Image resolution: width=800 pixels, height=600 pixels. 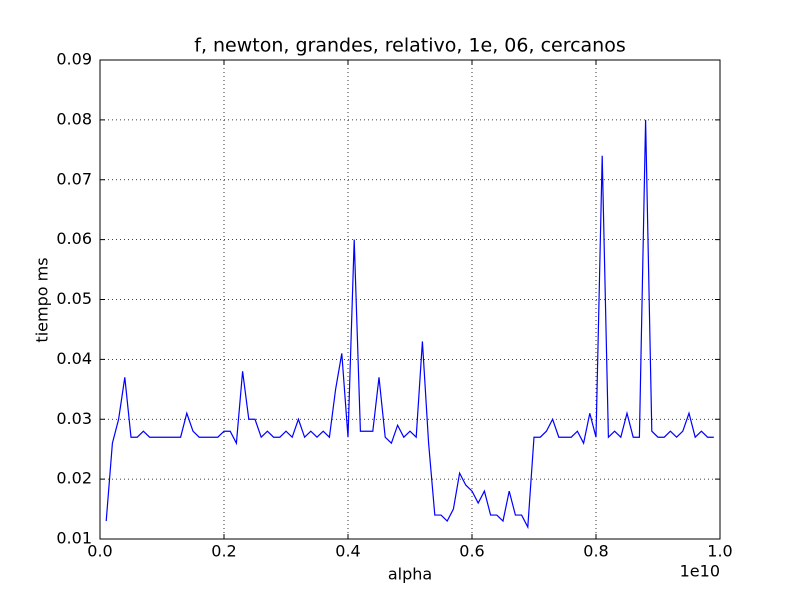 What do you see at coordinates (74, 178) in the screenshot?
I see `y-tick-label: 0.07` at bounding box center [74, 178].